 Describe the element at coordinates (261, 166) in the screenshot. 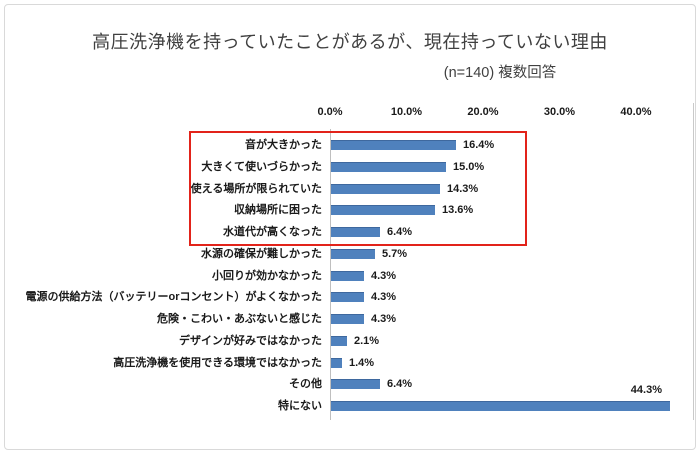

I see `category-label: 大きくて使いづらかった` at that location.